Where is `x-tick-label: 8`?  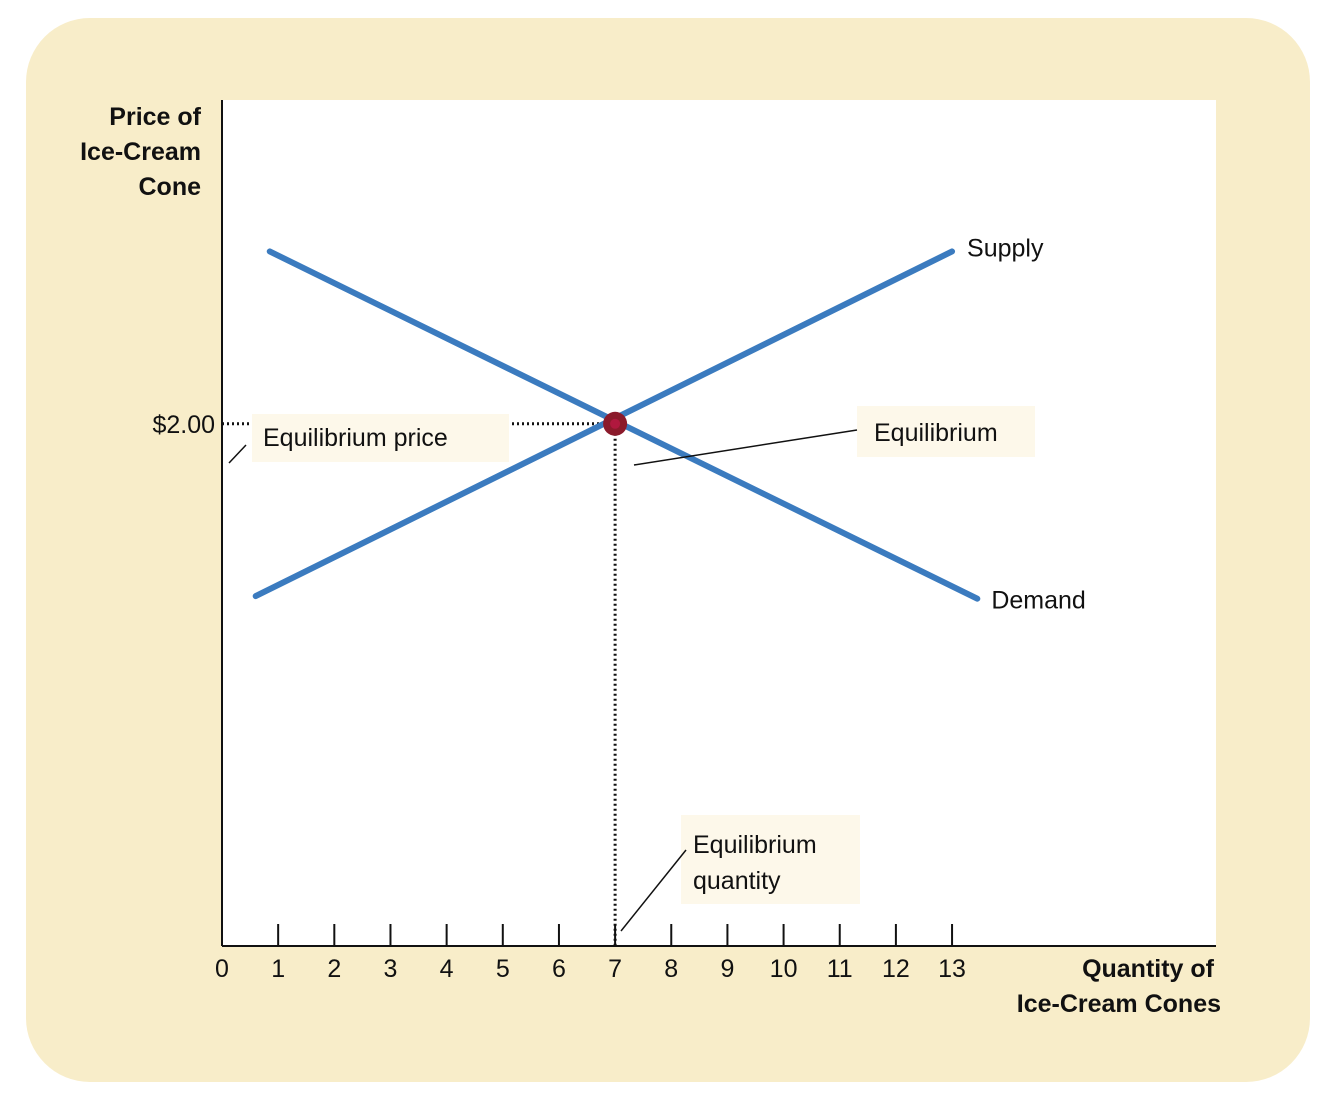 x-tick-label: 8 is located at coordinates (671, 969).